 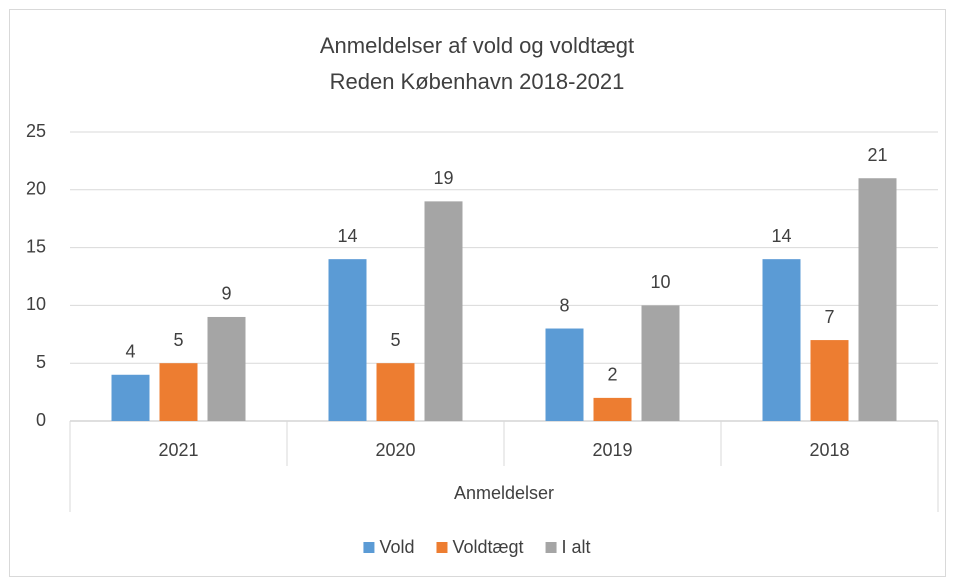 What do you see at coordinates (576, 547) in the screenshot?
I see `legend-label: I alt` at bounding box center [576, 547].